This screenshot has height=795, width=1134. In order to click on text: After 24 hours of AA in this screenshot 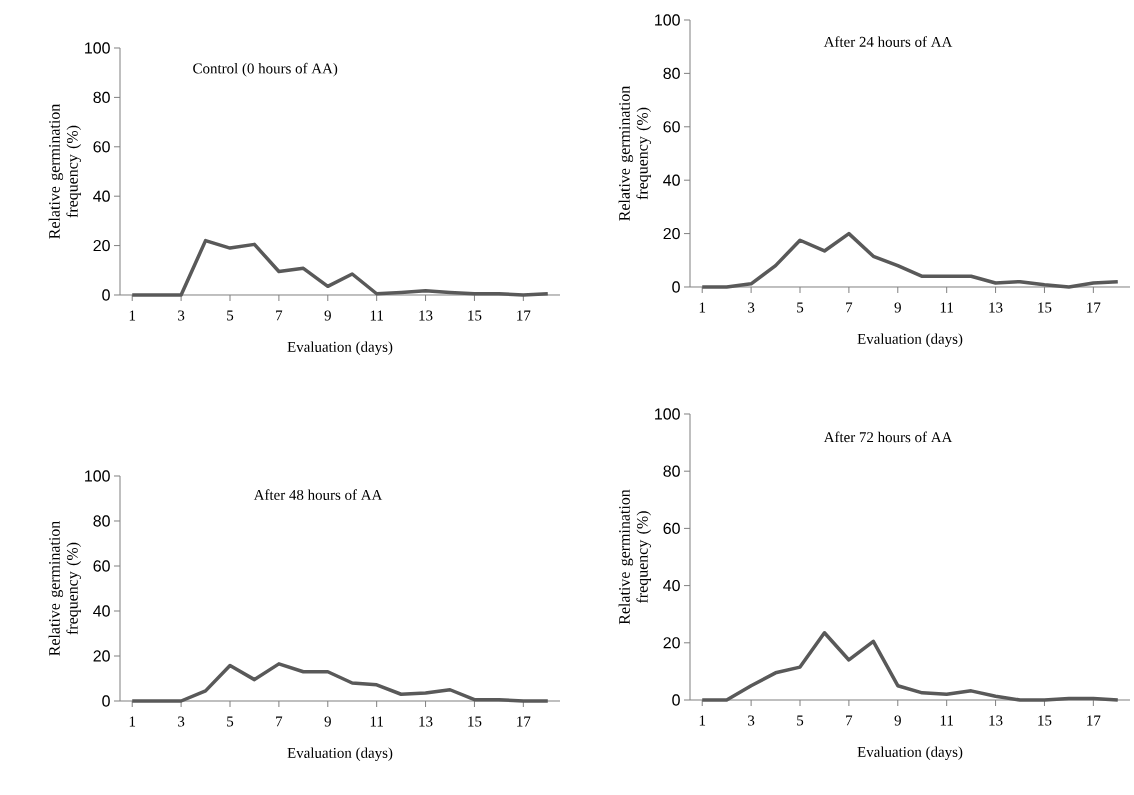, I will do `click(888, 41)`.